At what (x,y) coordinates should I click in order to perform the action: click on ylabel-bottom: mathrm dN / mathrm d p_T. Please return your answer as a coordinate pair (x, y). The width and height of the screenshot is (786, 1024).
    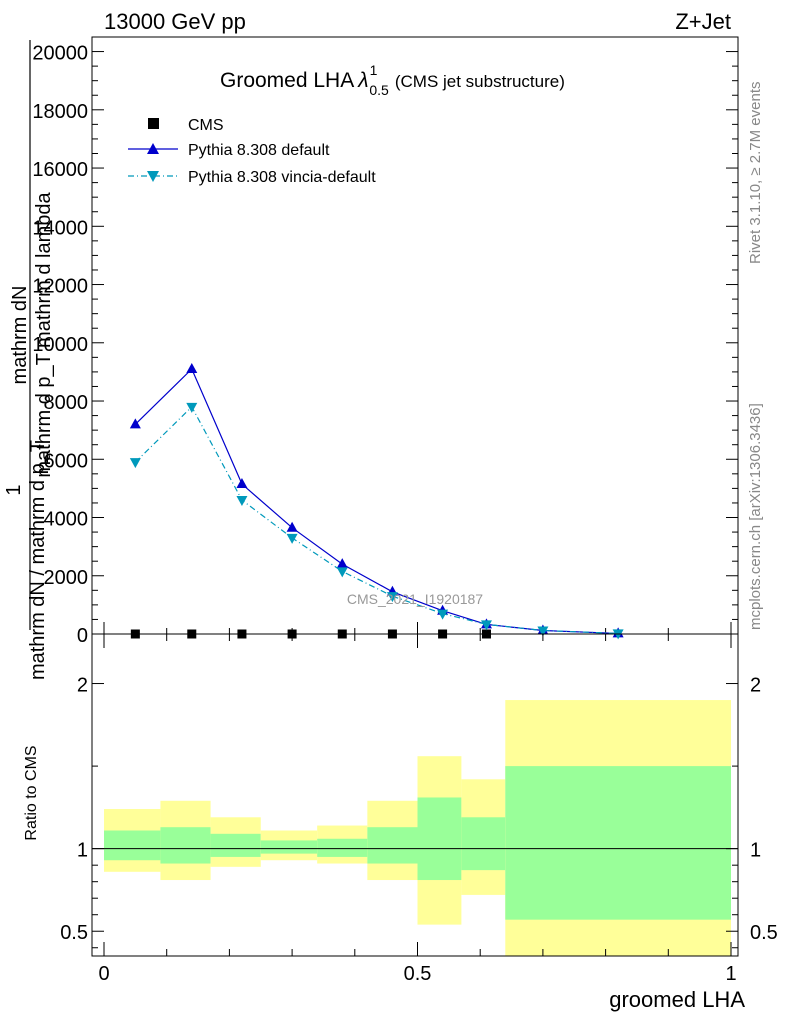
    Looking at the image, I should click on (38, 560).